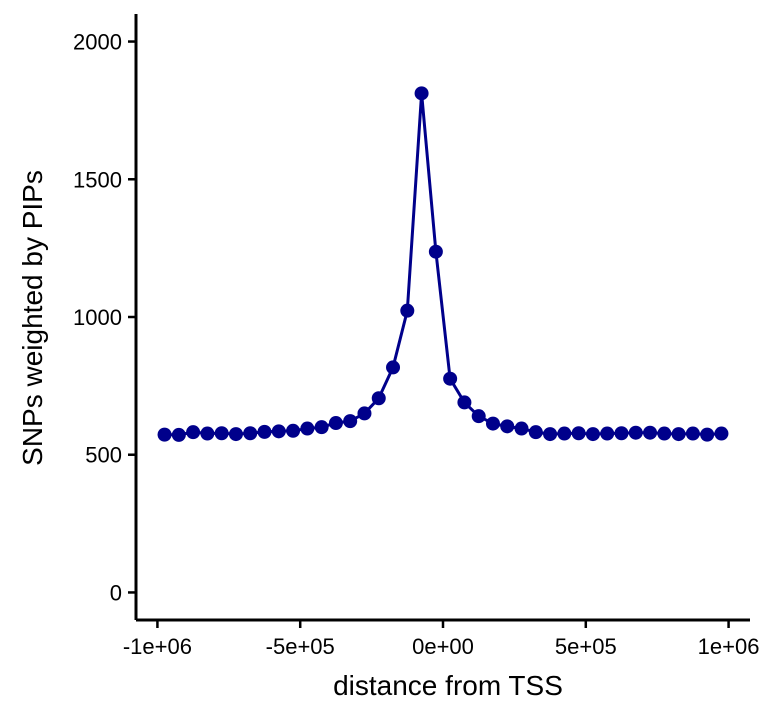  I want to click on x-tick-label: -5e+05, so click(300, 646).